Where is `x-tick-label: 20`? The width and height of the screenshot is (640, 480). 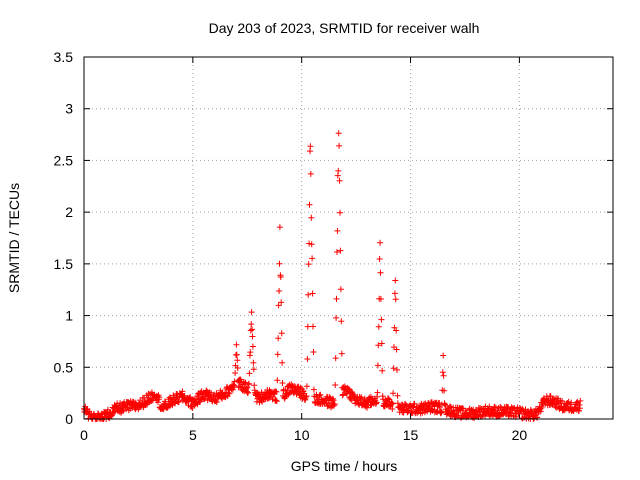 x-tick-label: 20 is located at coordinates (520, 435).